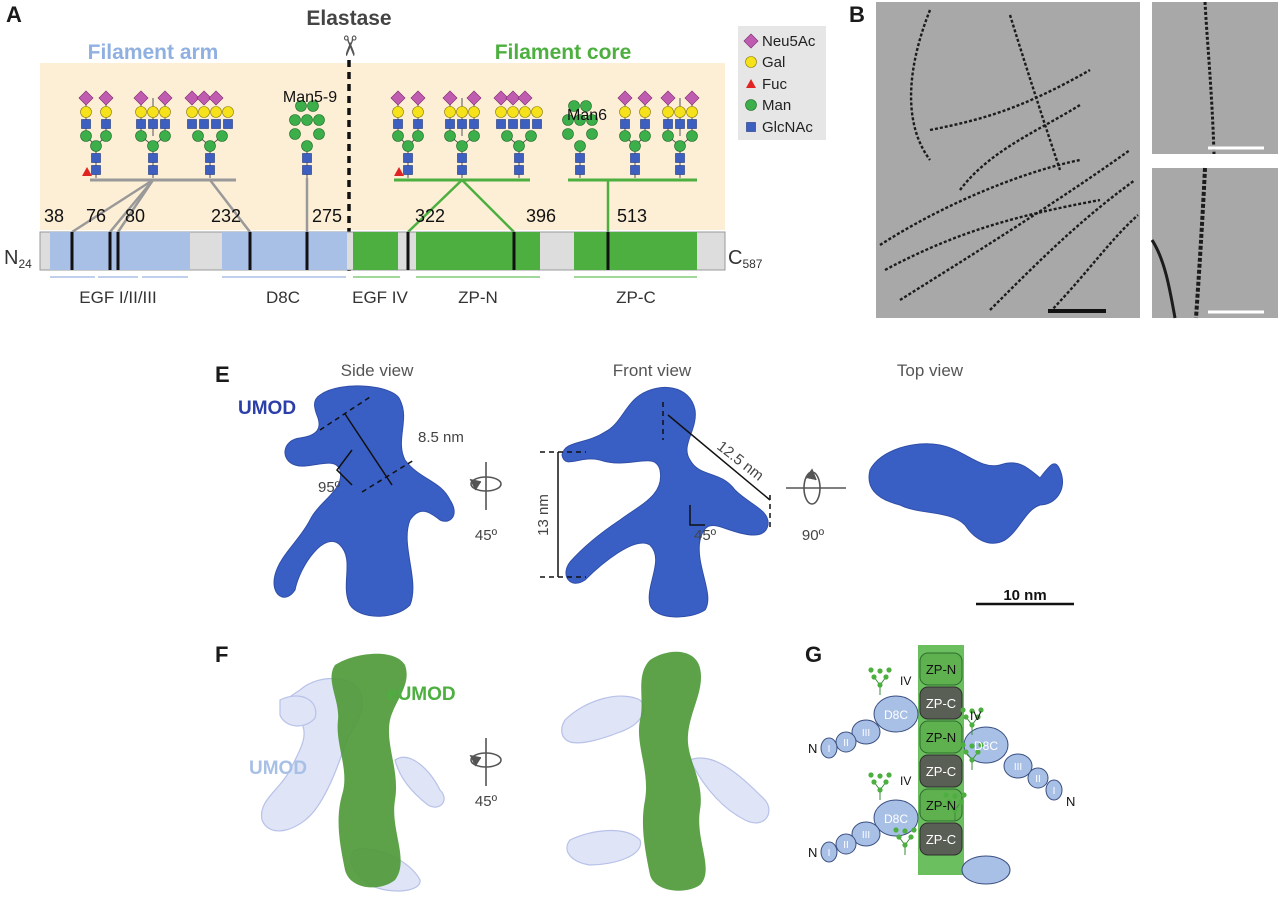 This screenshot has width=1280, height=910. What do you see at coordinates (153, 52) in the screenshot?
I see `filament-arm-title: Filament arm` at bounding box center [153, 52].